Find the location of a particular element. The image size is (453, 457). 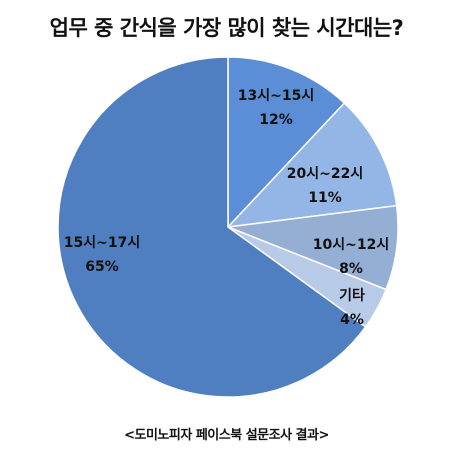

slice-value-label: 4% is located at coordinates (352, 320).